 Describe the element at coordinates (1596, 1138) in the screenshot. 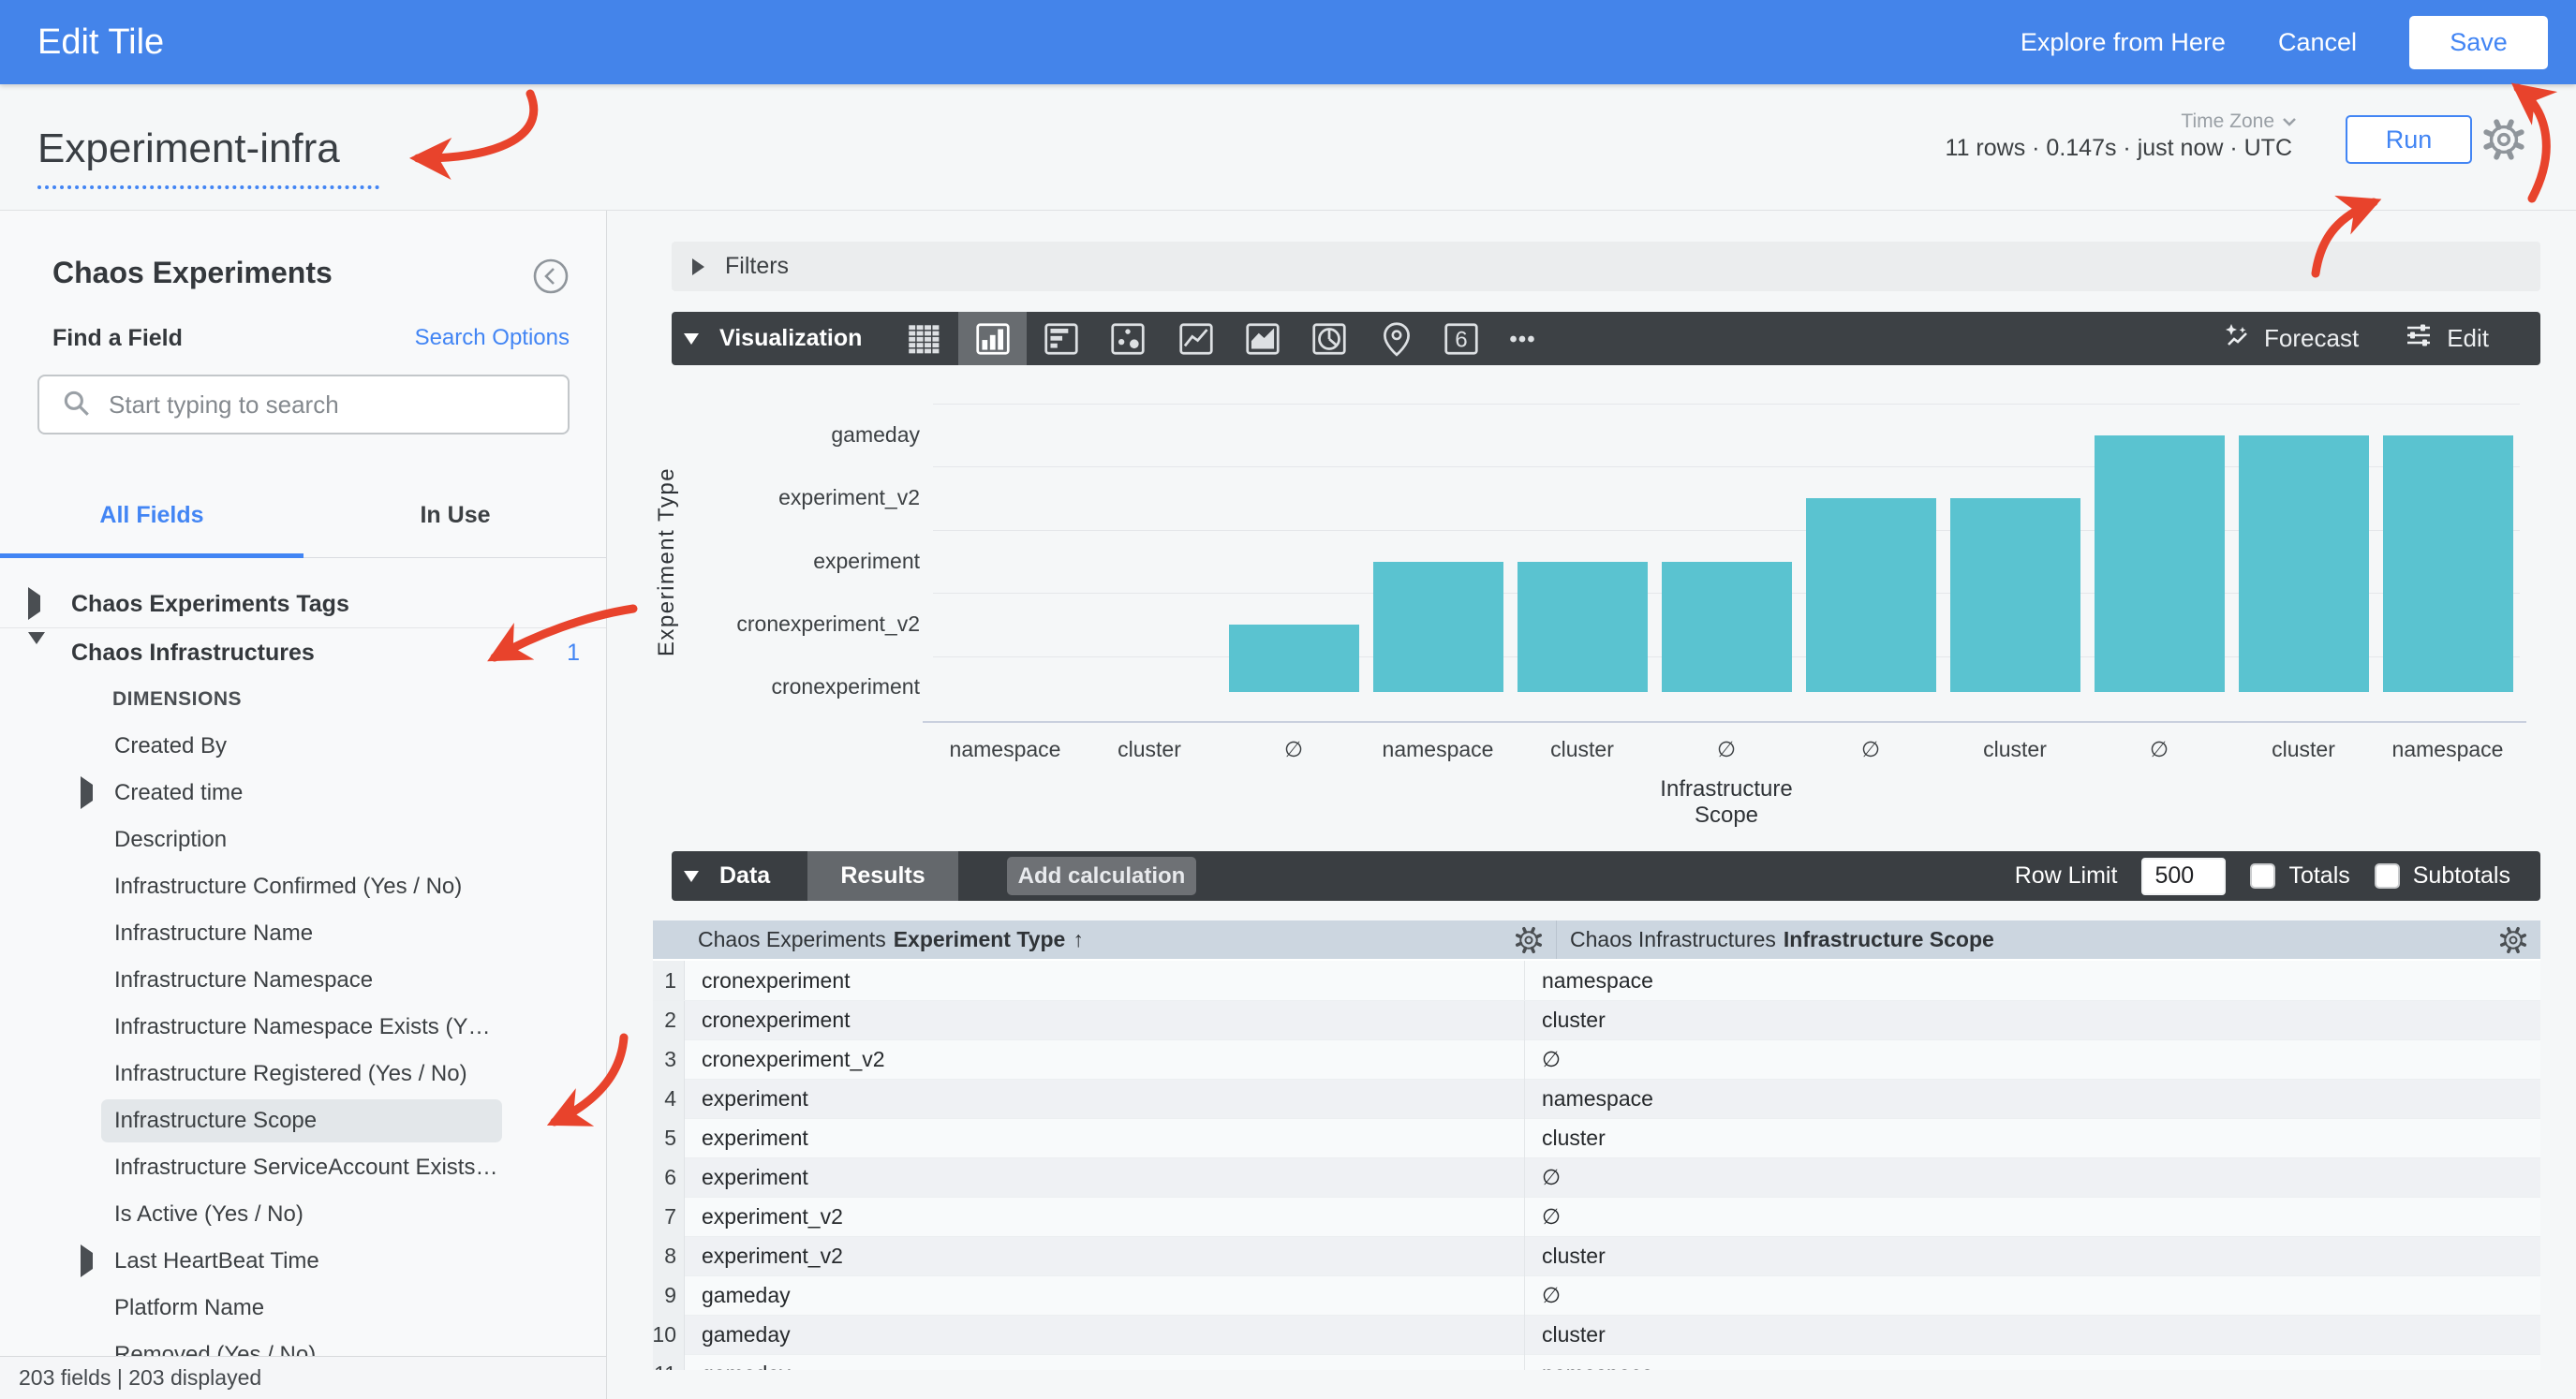

I see `table-row: 5 experiment cluster` at that location.